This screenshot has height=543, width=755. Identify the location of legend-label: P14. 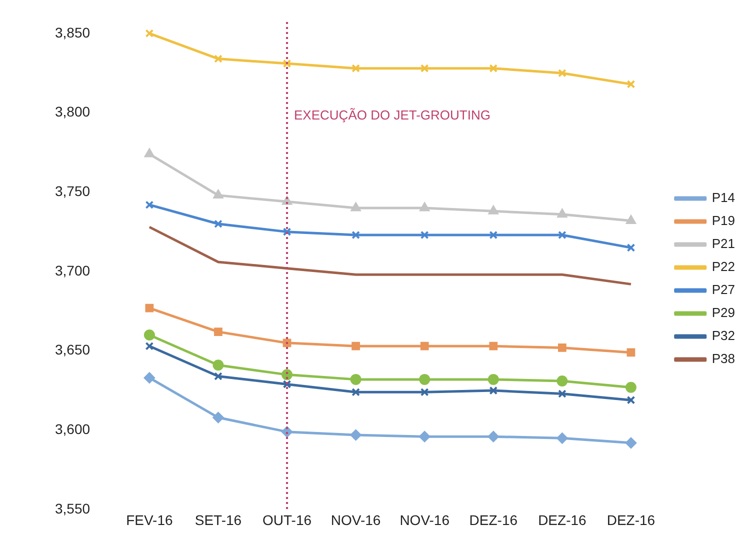
(724, 198).